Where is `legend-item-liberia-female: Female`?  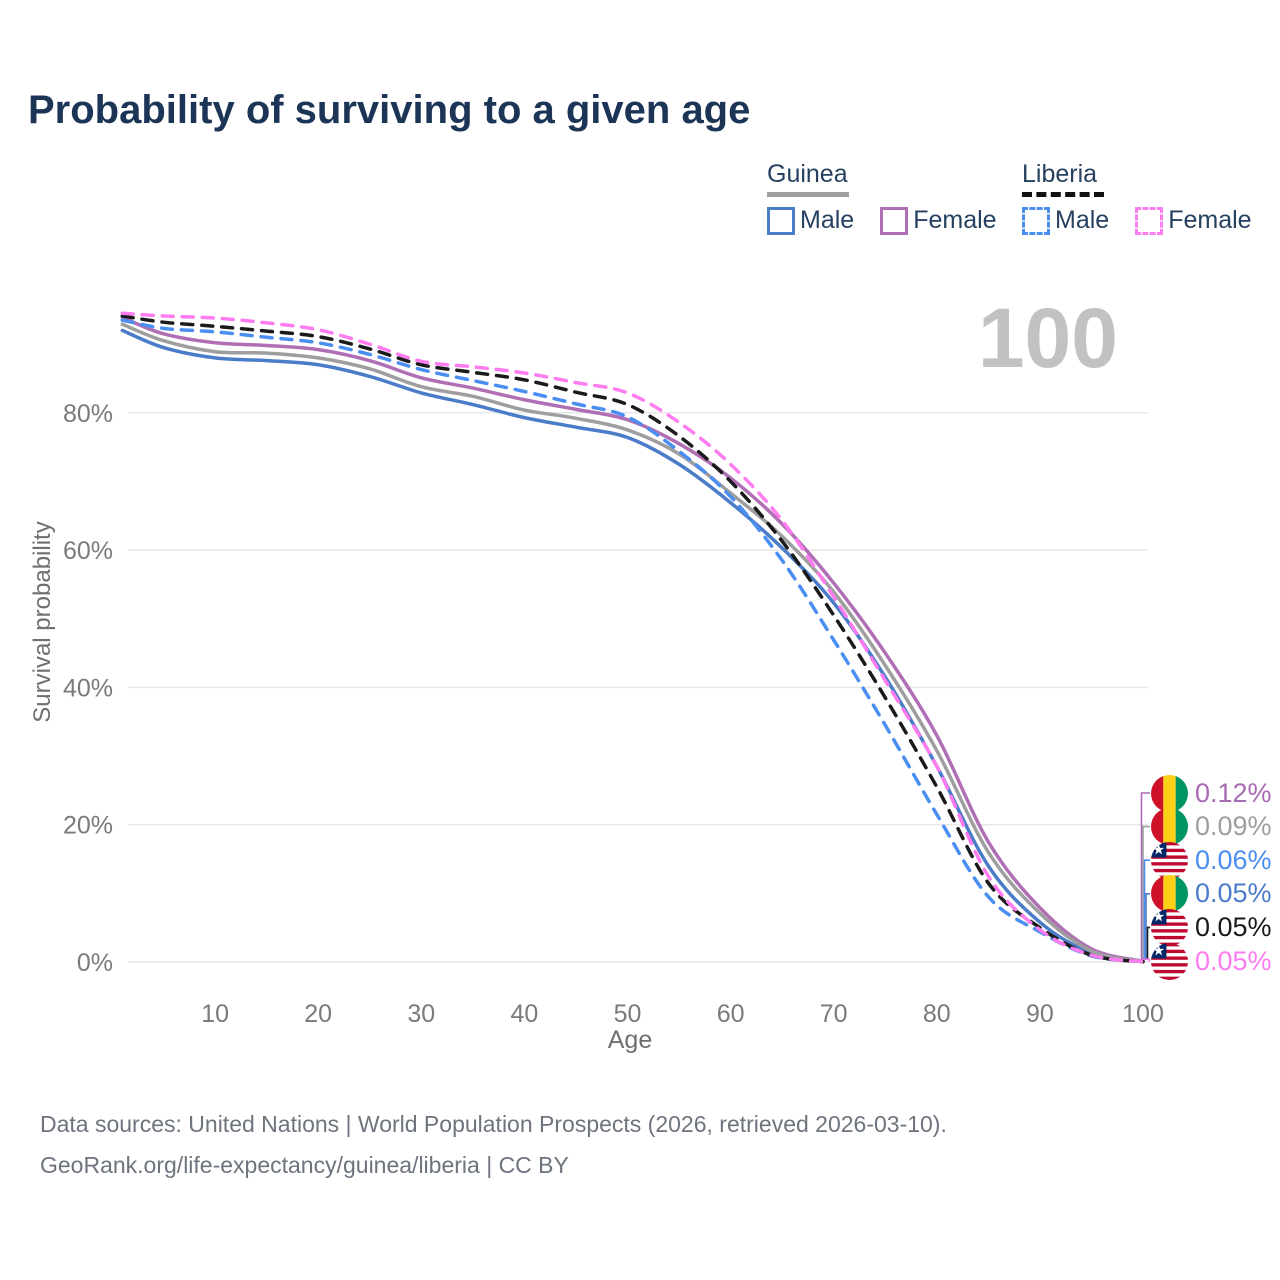 legend-item-liberia-female: Female is located at coordinates (1193, 220).